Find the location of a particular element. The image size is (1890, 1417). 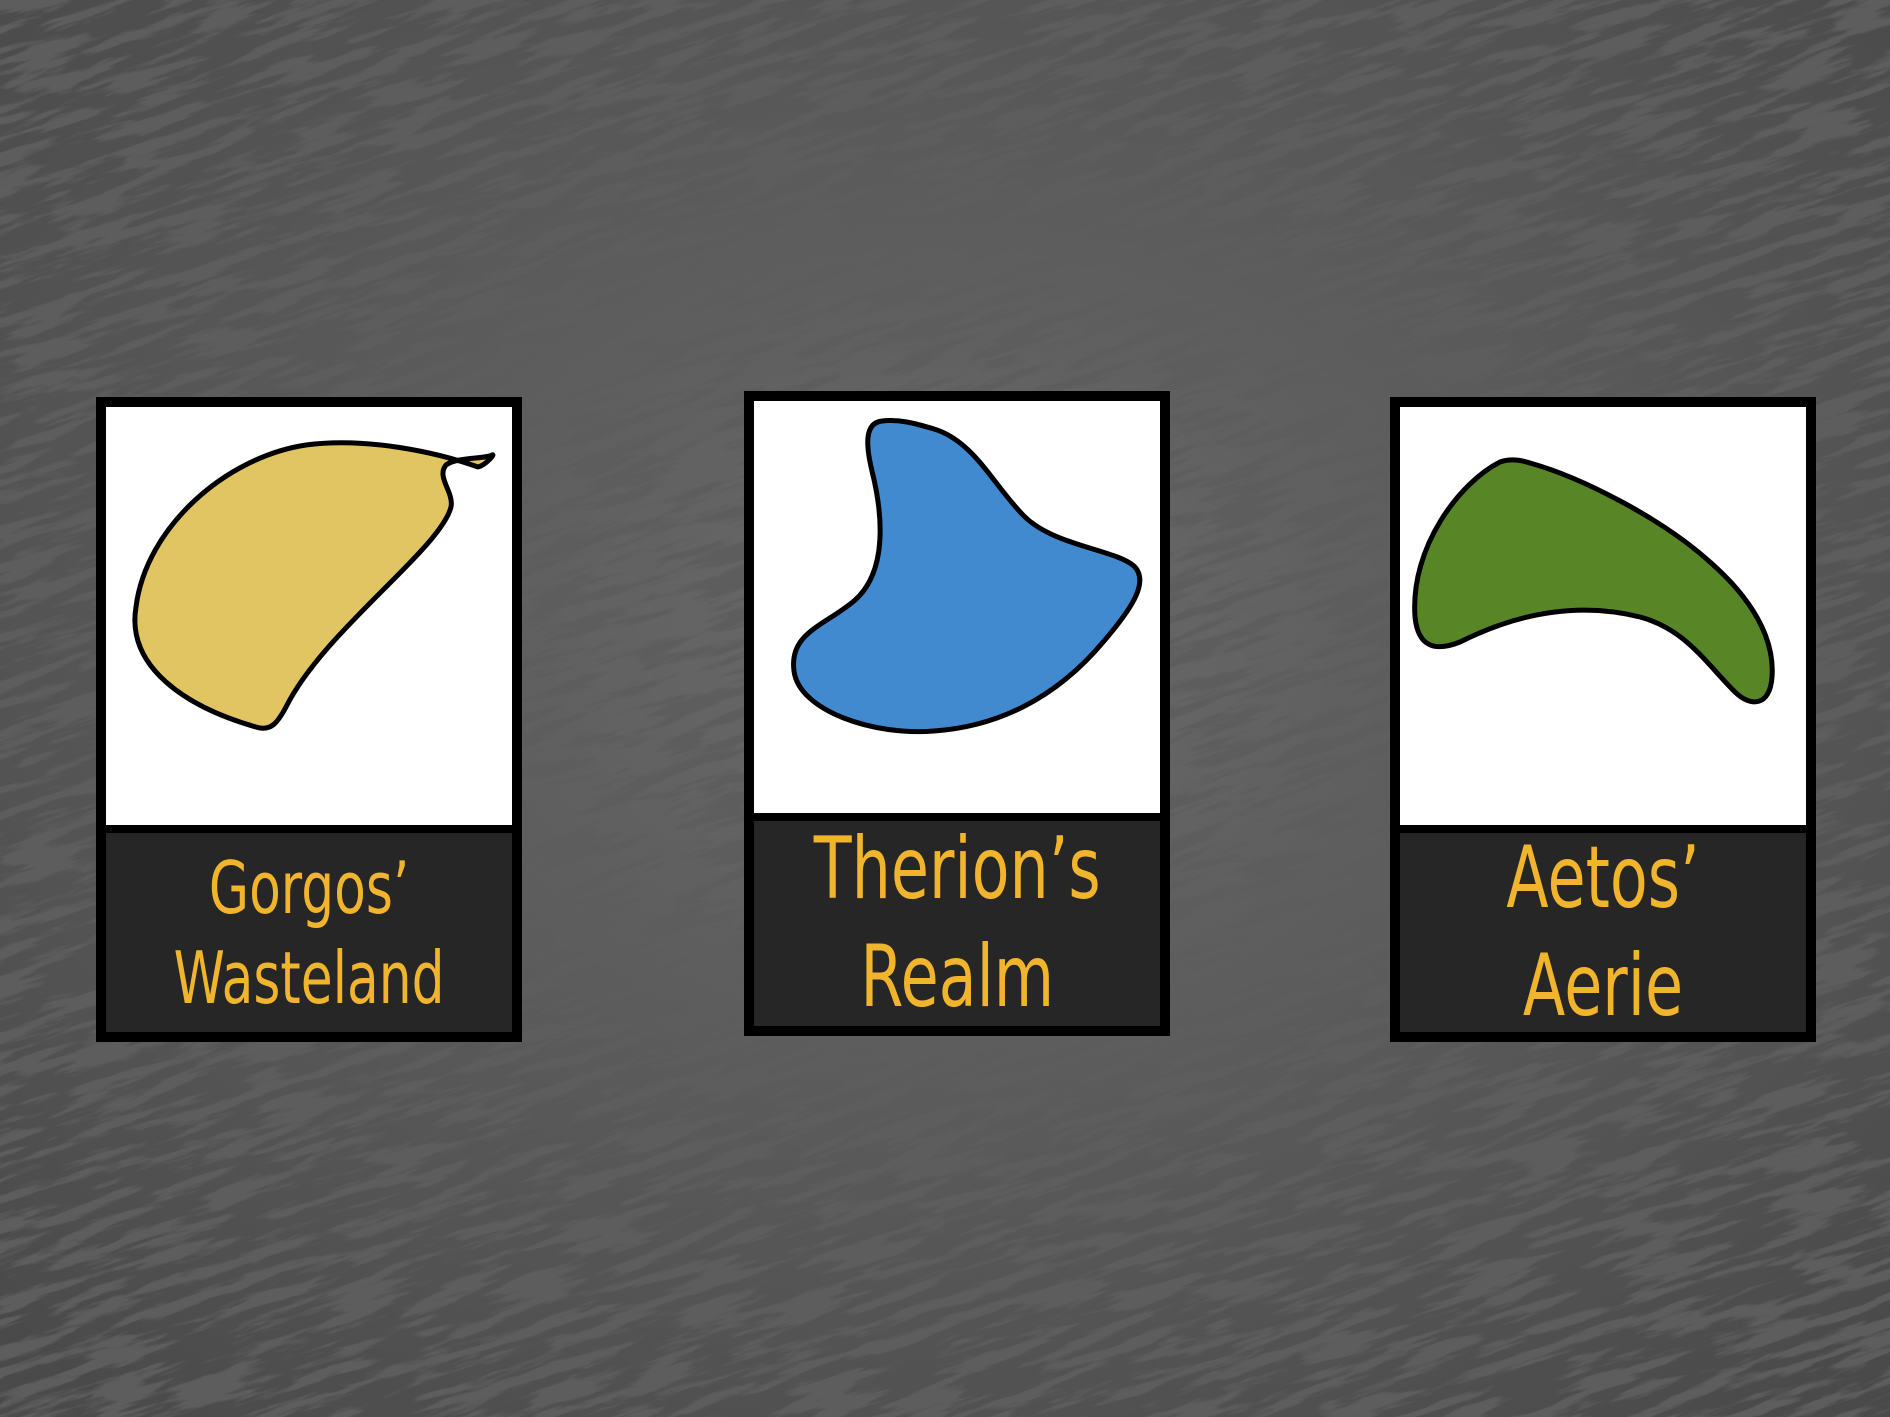

aetos-aerie-region-shape is located at coordinates (1593, 581).